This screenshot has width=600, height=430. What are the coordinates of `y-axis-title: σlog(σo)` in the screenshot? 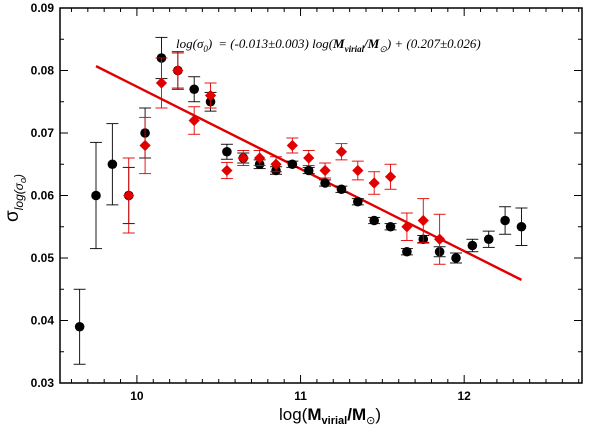 It's located at (15, 198).